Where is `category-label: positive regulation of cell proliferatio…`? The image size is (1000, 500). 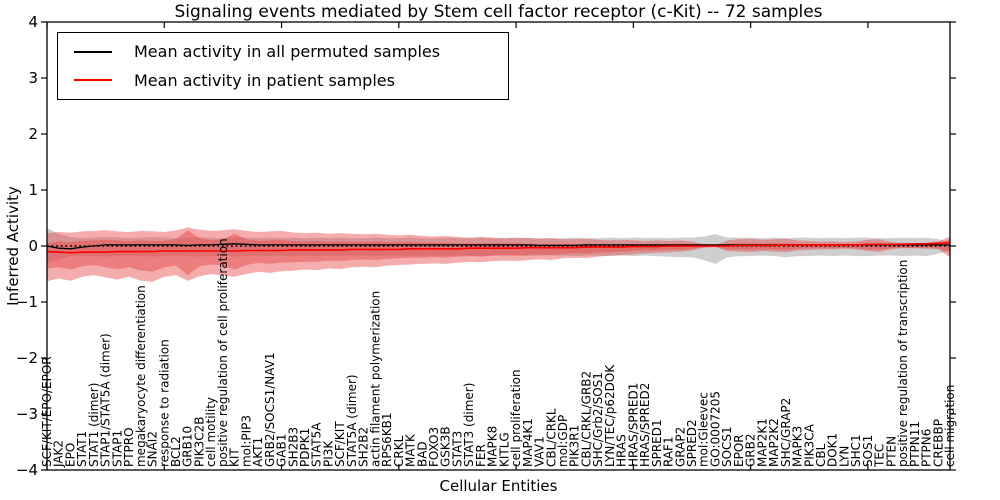
category-label: positive regulation of cell proliferatio… is located at coordinates (223, 352).